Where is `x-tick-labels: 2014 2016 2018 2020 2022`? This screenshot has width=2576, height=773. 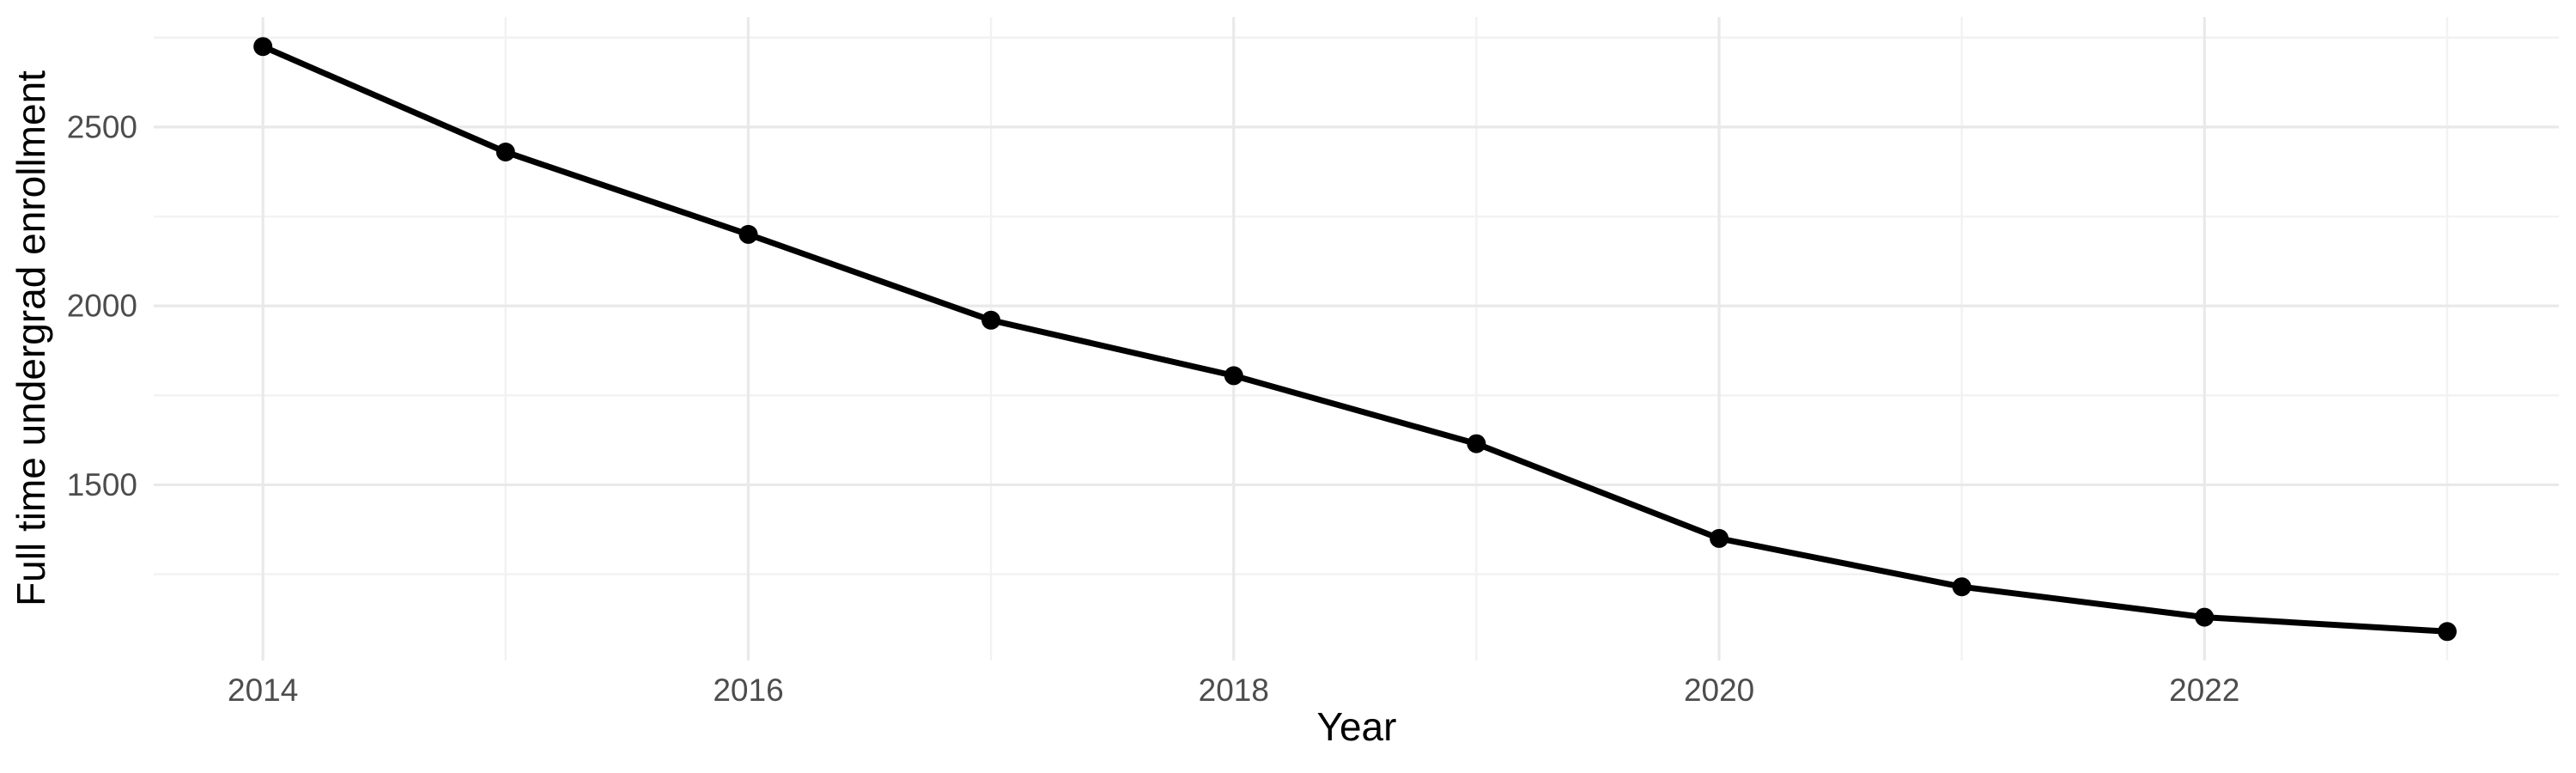 x-tick-labels: 2014 2016 2018 2020 2022 is located at coordinates (1233, 690).